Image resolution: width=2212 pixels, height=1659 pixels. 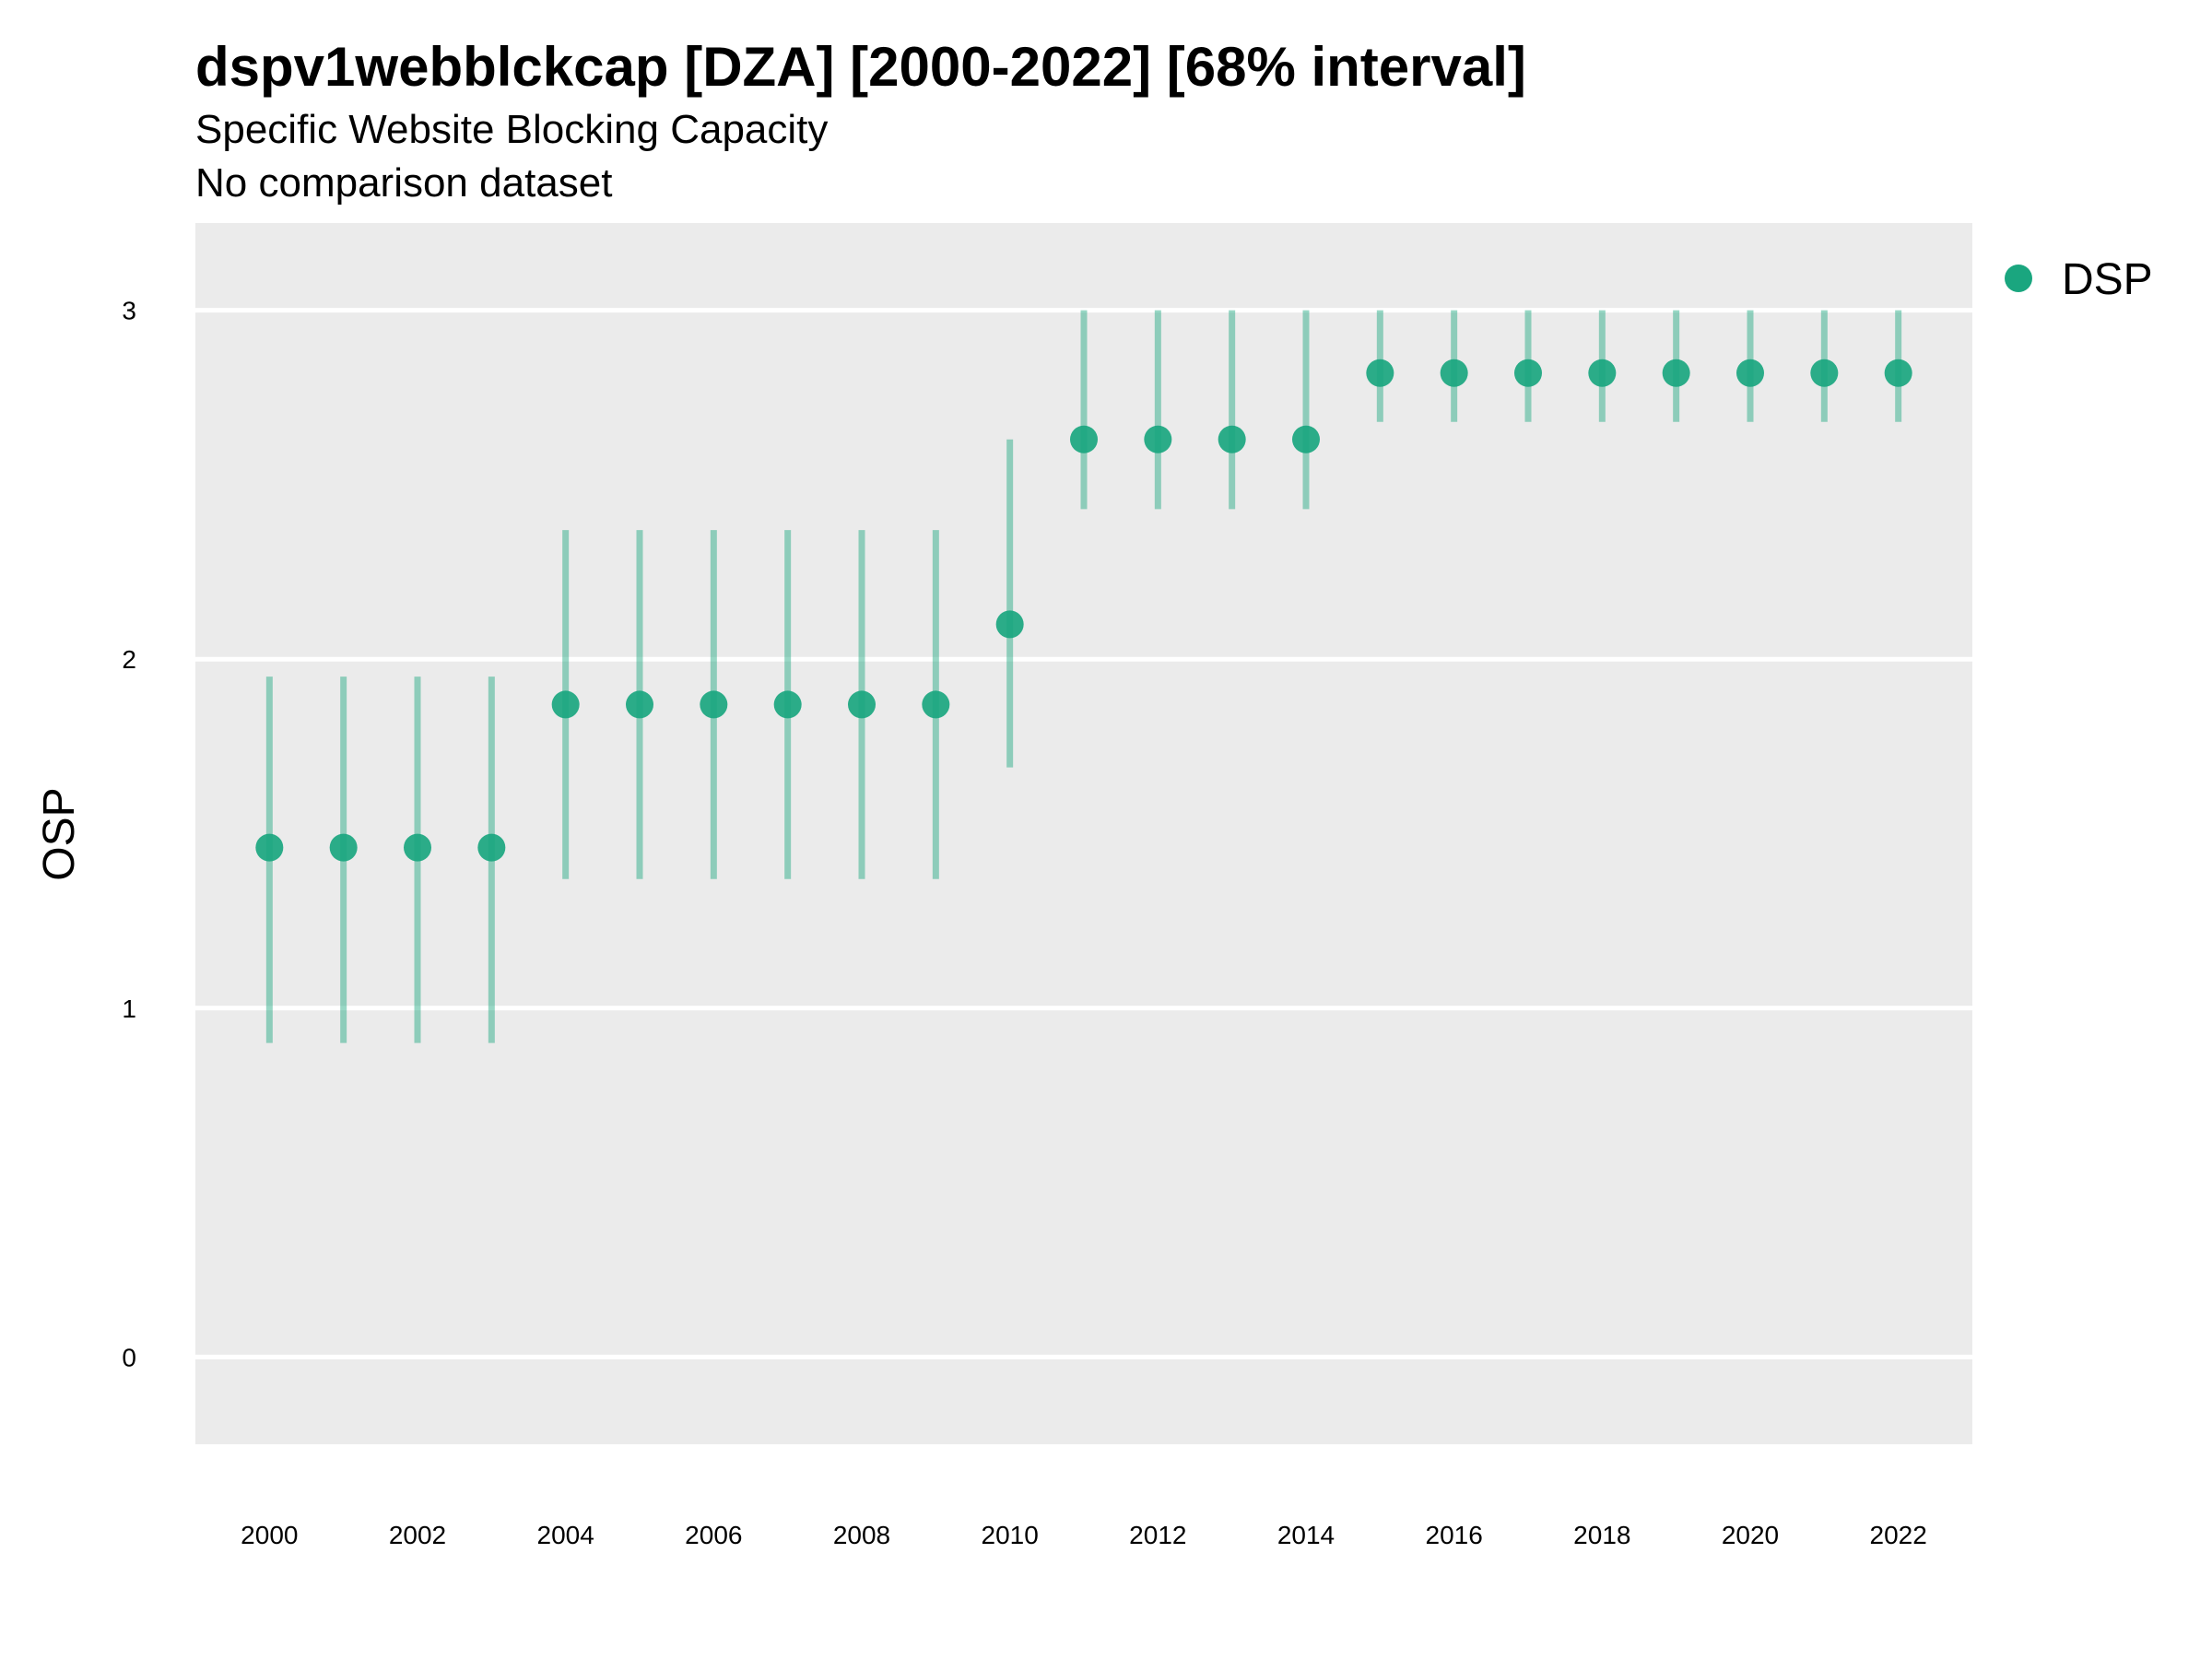 I want to click on chart-caption: No comparison dataset, so click(x=404, y=183).